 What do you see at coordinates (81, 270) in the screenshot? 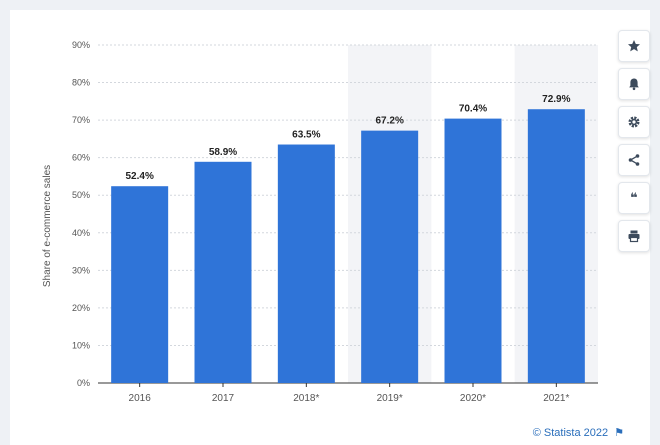
I see `y-tick-label: 30%` at bounding box center [81, 270].